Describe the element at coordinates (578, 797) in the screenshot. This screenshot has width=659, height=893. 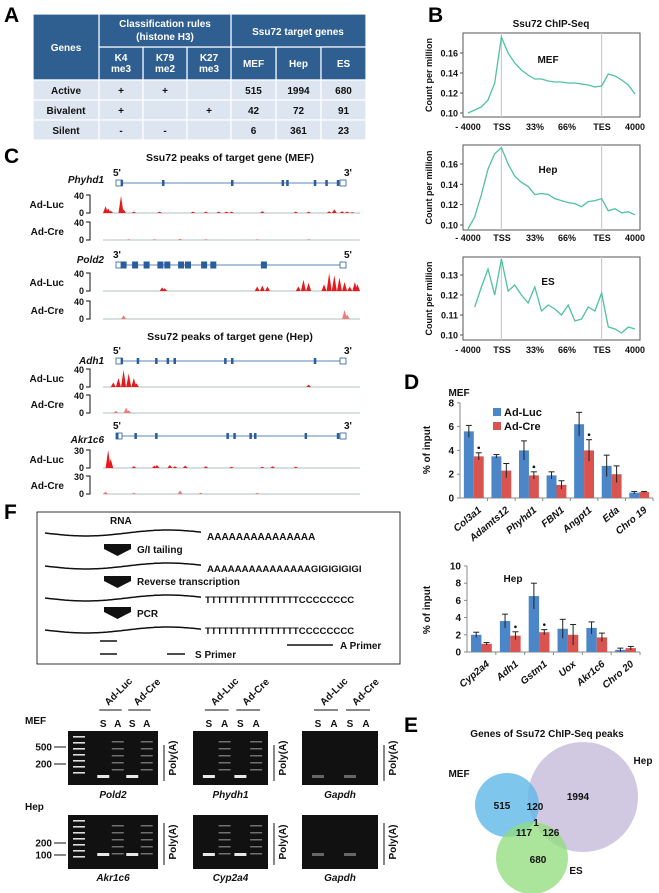
I see `venn-count: 1994` at that location.